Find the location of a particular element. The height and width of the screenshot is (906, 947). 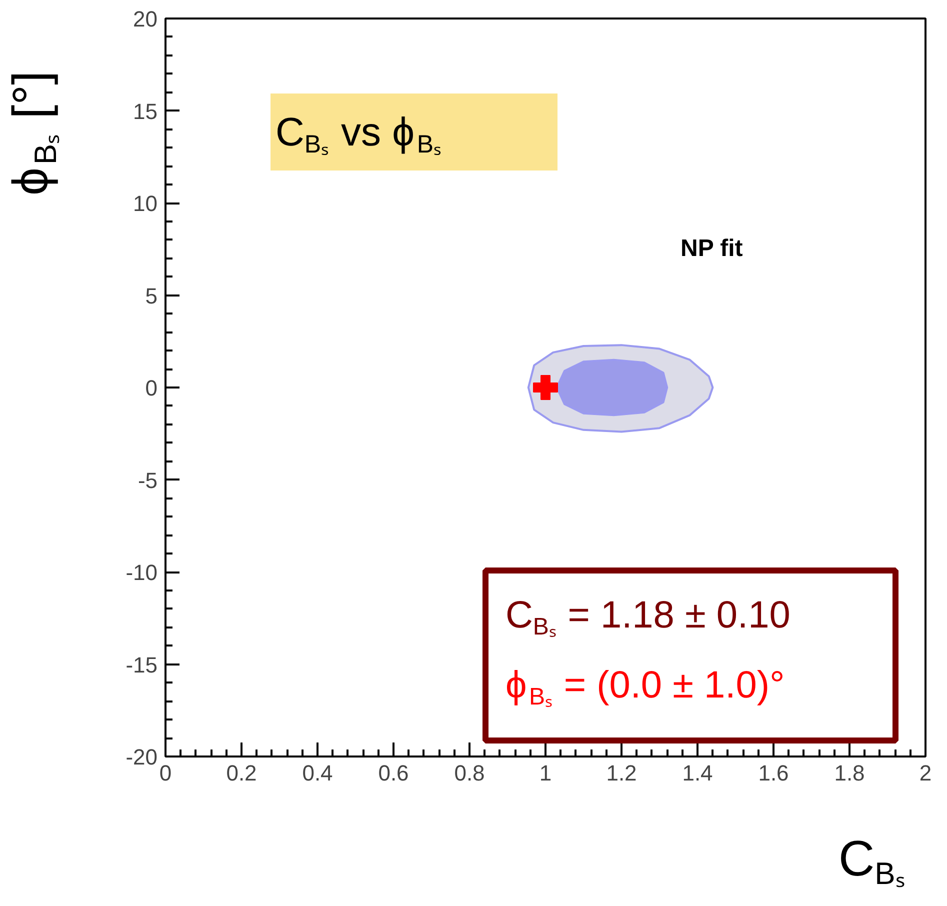

x-tick-label: 0.2 is located at coordinates (241, 773).